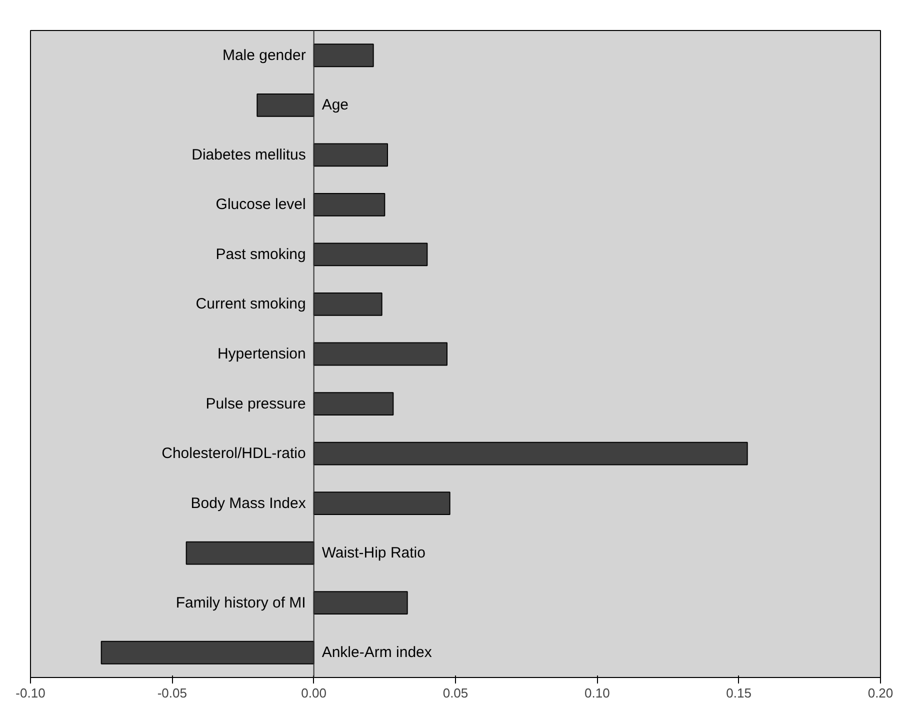 This screenshot has width=915, height=710. Describe the element at coordinates (251, 304) in the screenshot. I see `y-tick-label: Current smoking` at that location.